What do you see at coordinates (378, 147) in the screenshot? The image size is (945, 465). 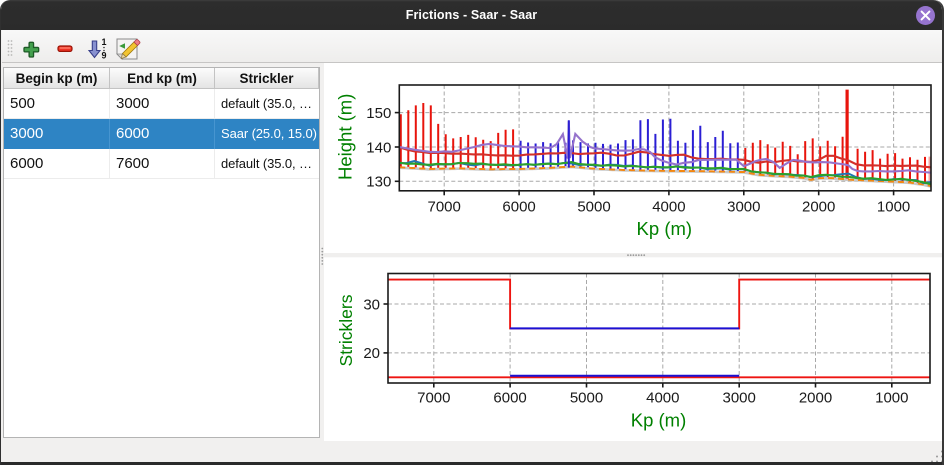 I see `svg-text: 140` at bounding box center [378, 147].